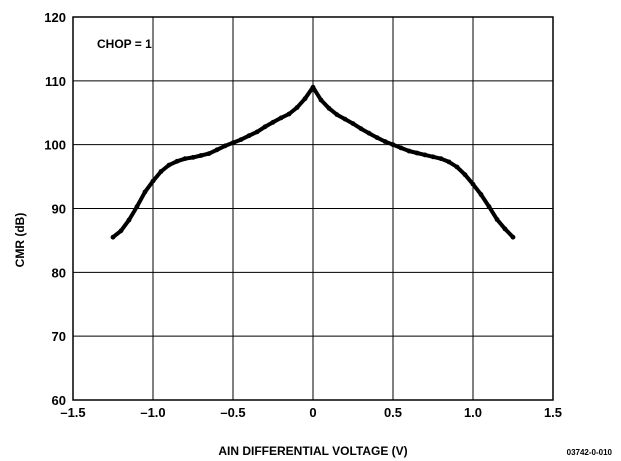 This screenshot has width=621, height=461. What do you see at coordinates (59, 272) in the screenshot?
I see `y-tick-label: 80` at bounding box center [59, 272].